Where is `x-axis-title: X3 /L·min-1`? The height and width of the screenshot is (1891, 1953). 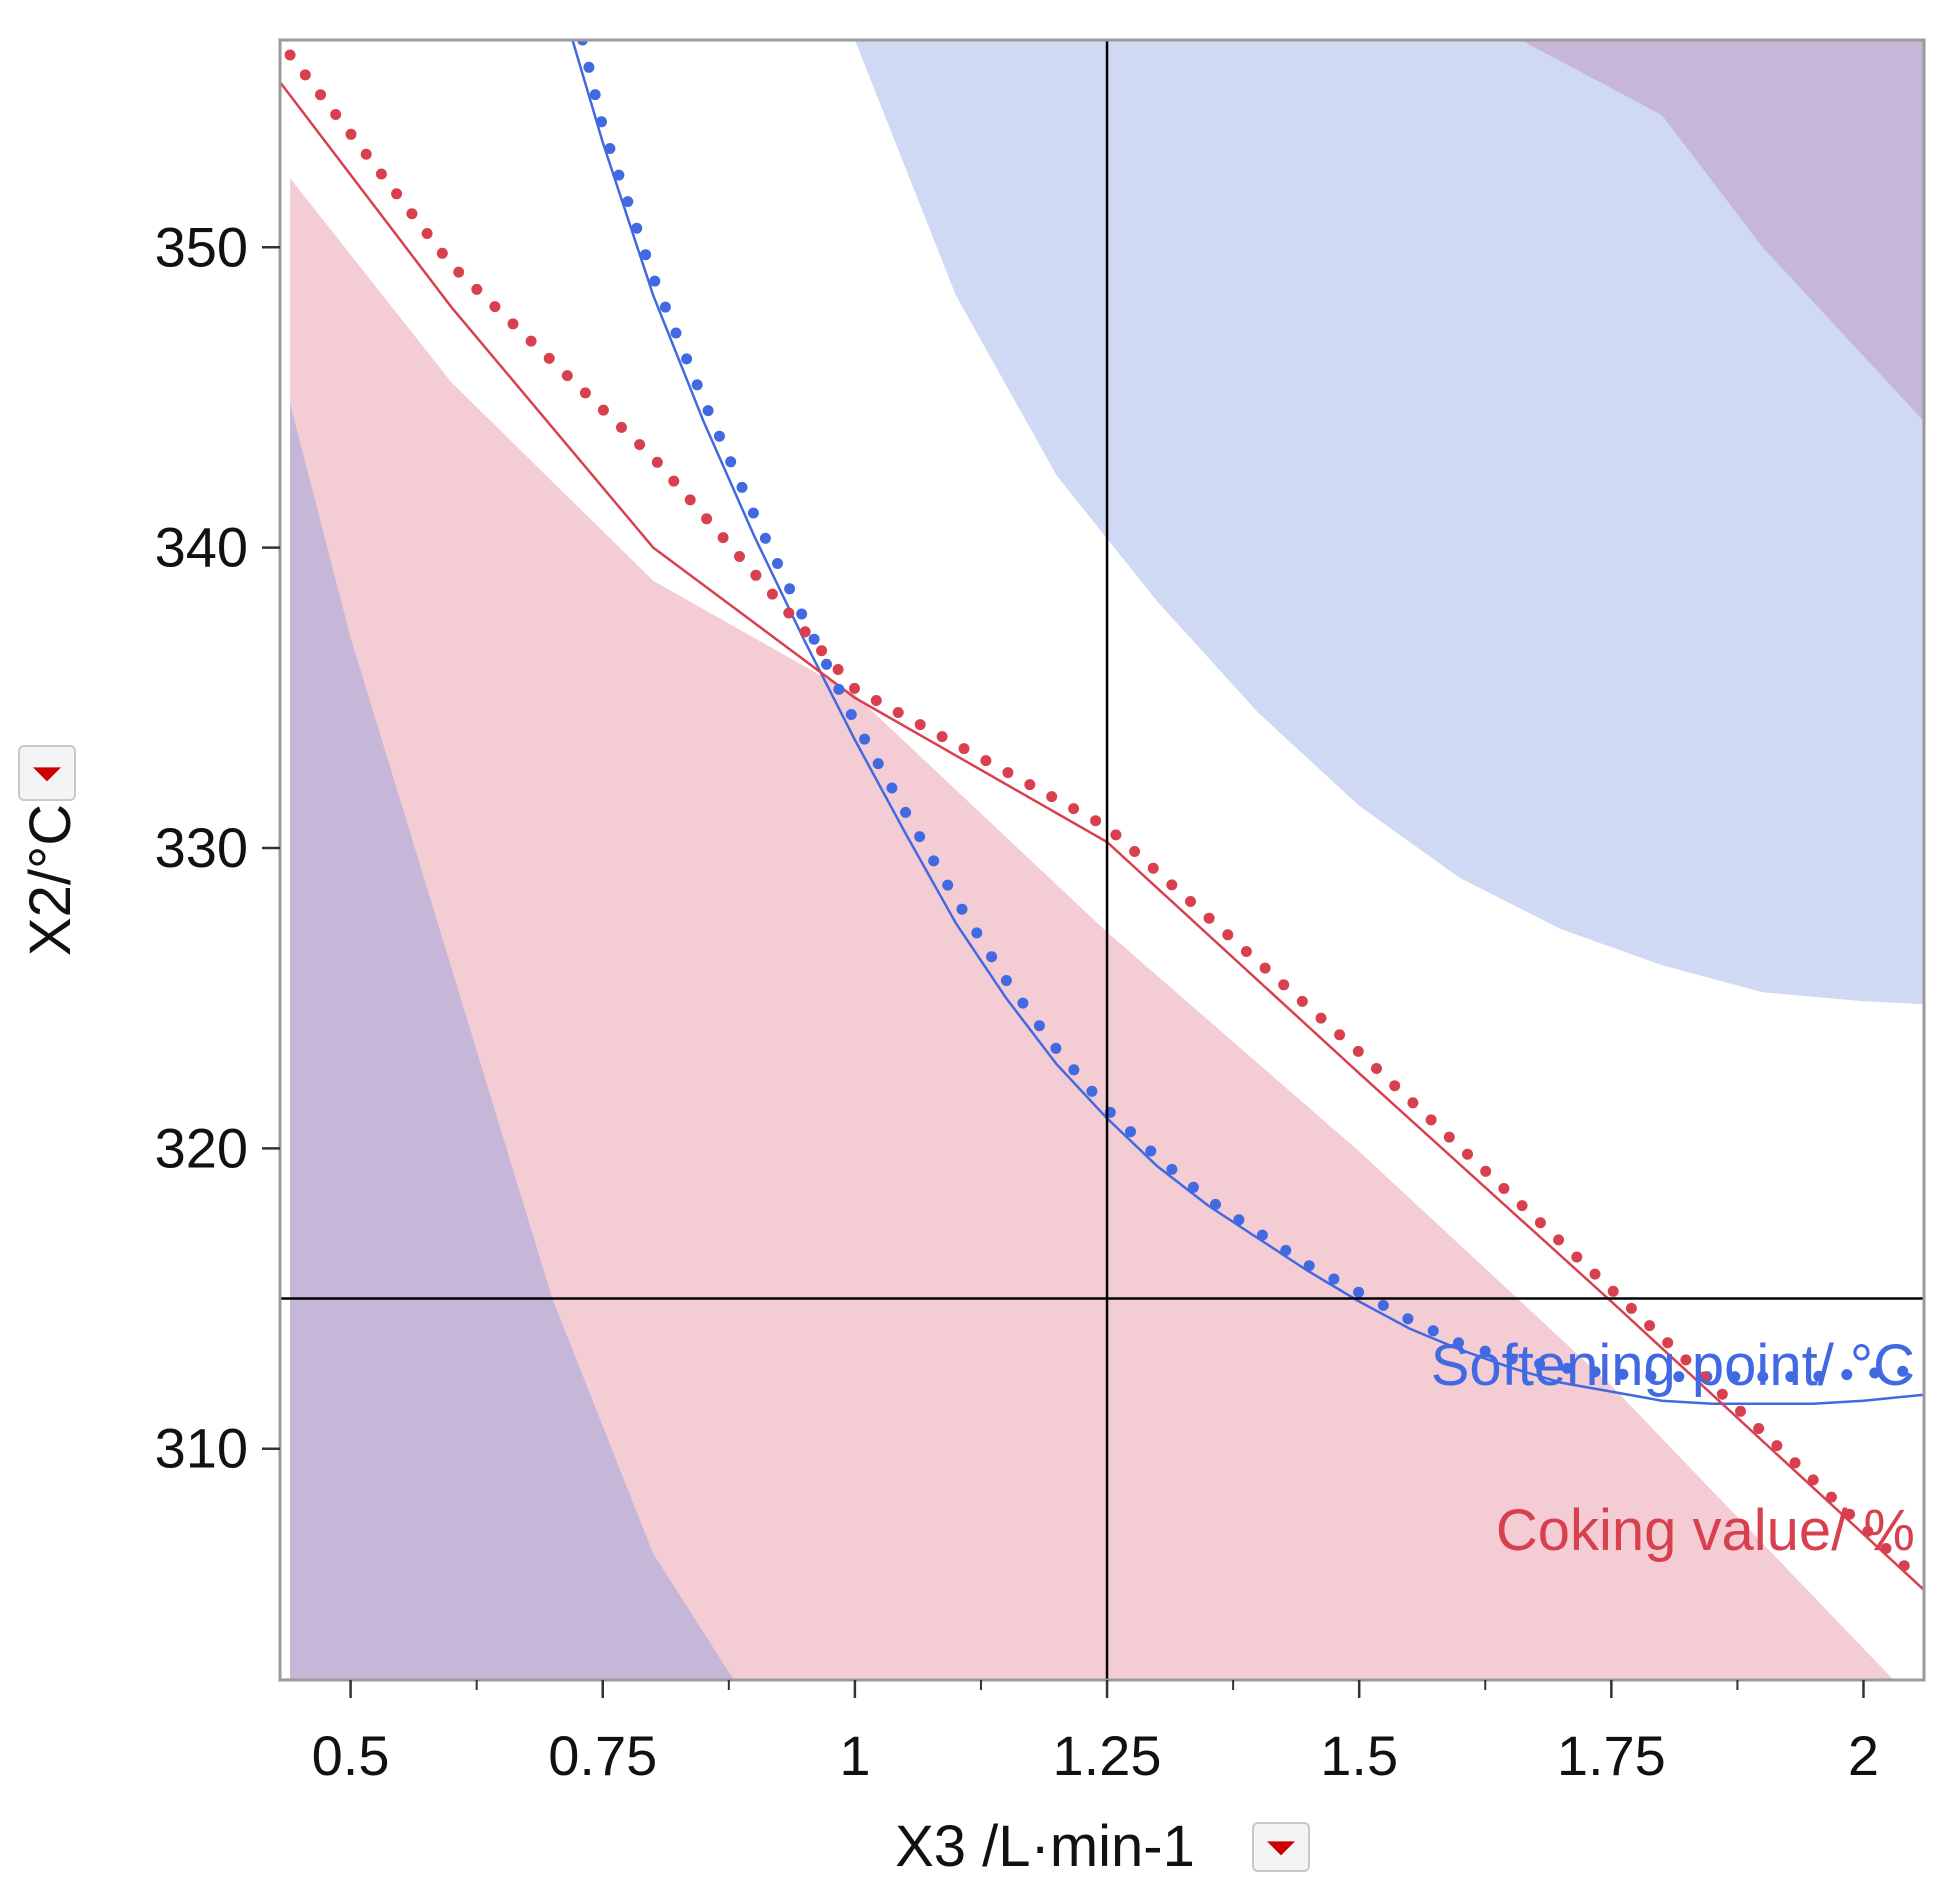 x-axis-title: X3 /L·min-1 is located at coordinates (1045, 1846).